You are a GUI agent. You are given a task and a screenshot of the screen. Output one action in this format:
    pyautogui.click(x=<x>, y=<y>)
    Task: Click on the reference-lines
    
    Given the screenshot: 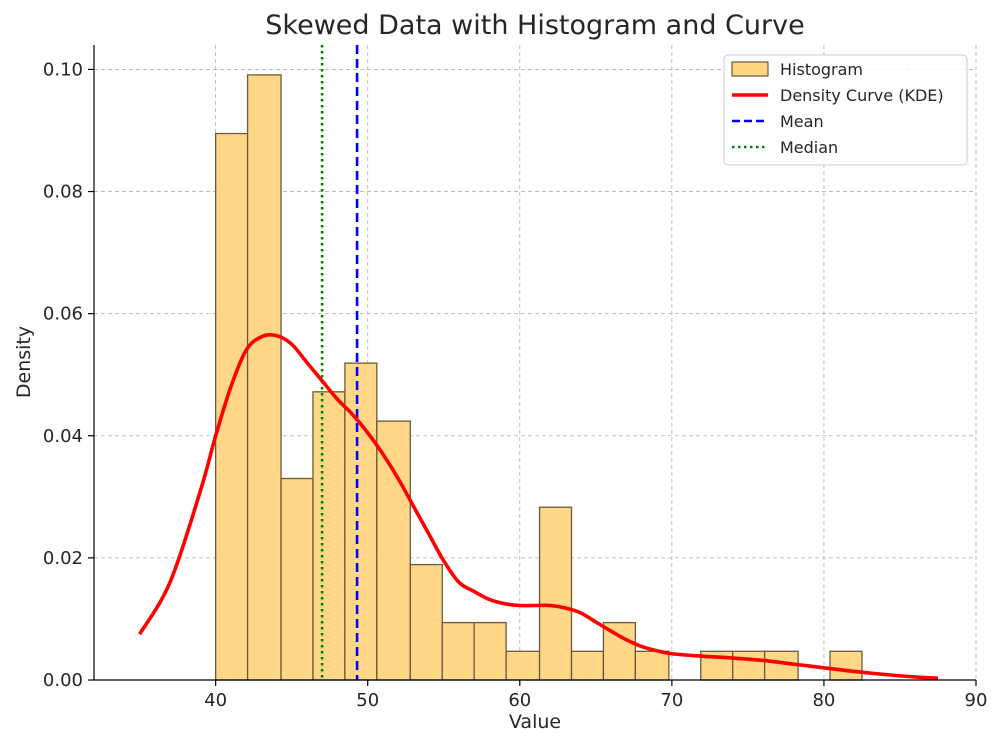 What is the action you would take?
    pyautogui.click(x=339, y=362)
    